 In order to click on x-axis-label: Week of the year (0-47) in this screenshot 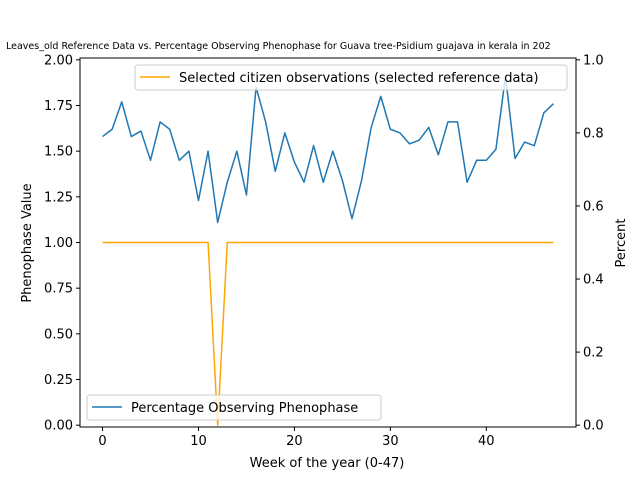, I will do `click(327, 463)`.